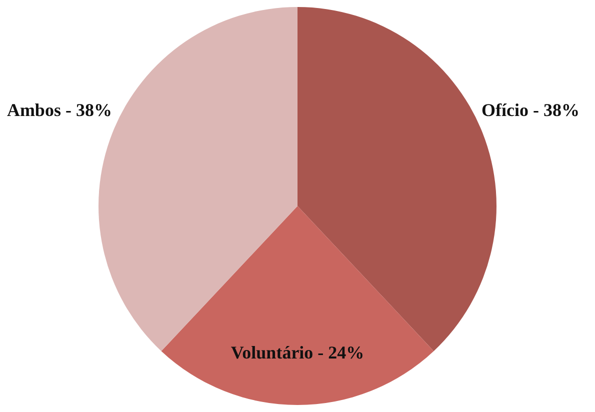  Describe the element at coordinates (297, 352) in the screenshot. I see `slice-label: Voluntário - 24%` at that location.